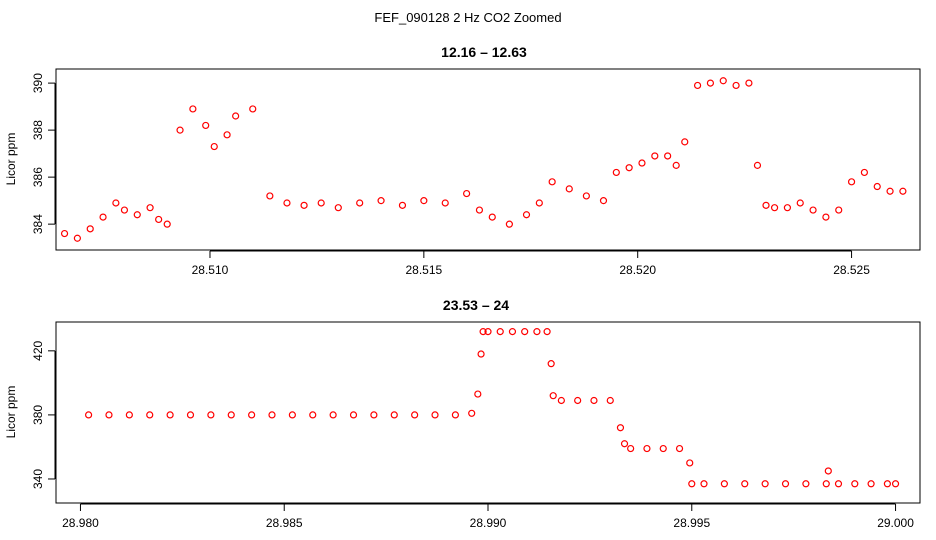 The width and height of the screenshot is (936, 540). Describe the element at coordinates (284, 523) in the screenshot. I see `panel-bottom-x-tick-label: 28.985` at that location.